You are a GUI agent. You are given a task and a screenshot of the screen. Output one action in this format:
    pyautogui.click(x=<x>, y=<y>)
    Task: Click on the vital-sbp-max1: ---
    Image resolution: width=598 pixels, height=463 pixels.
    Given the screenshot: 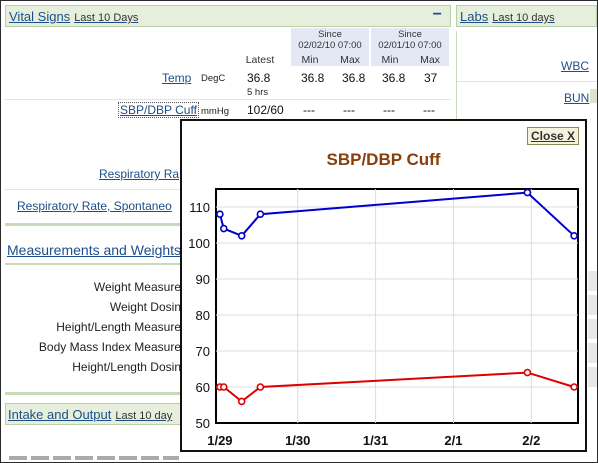 What is the action you would take?
    pyautogui.click(x=349, y=110)
    